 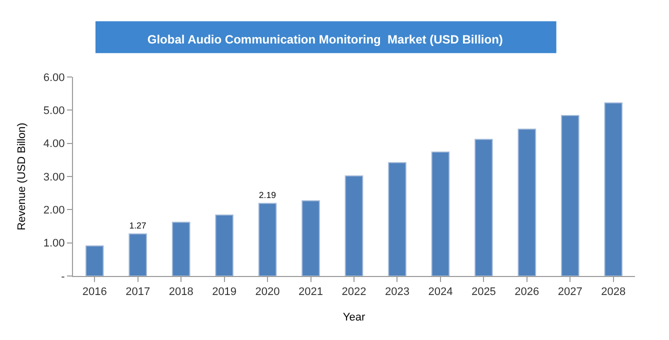 I want to click on x-tick-label: 2027, so click(x=570, y=292).